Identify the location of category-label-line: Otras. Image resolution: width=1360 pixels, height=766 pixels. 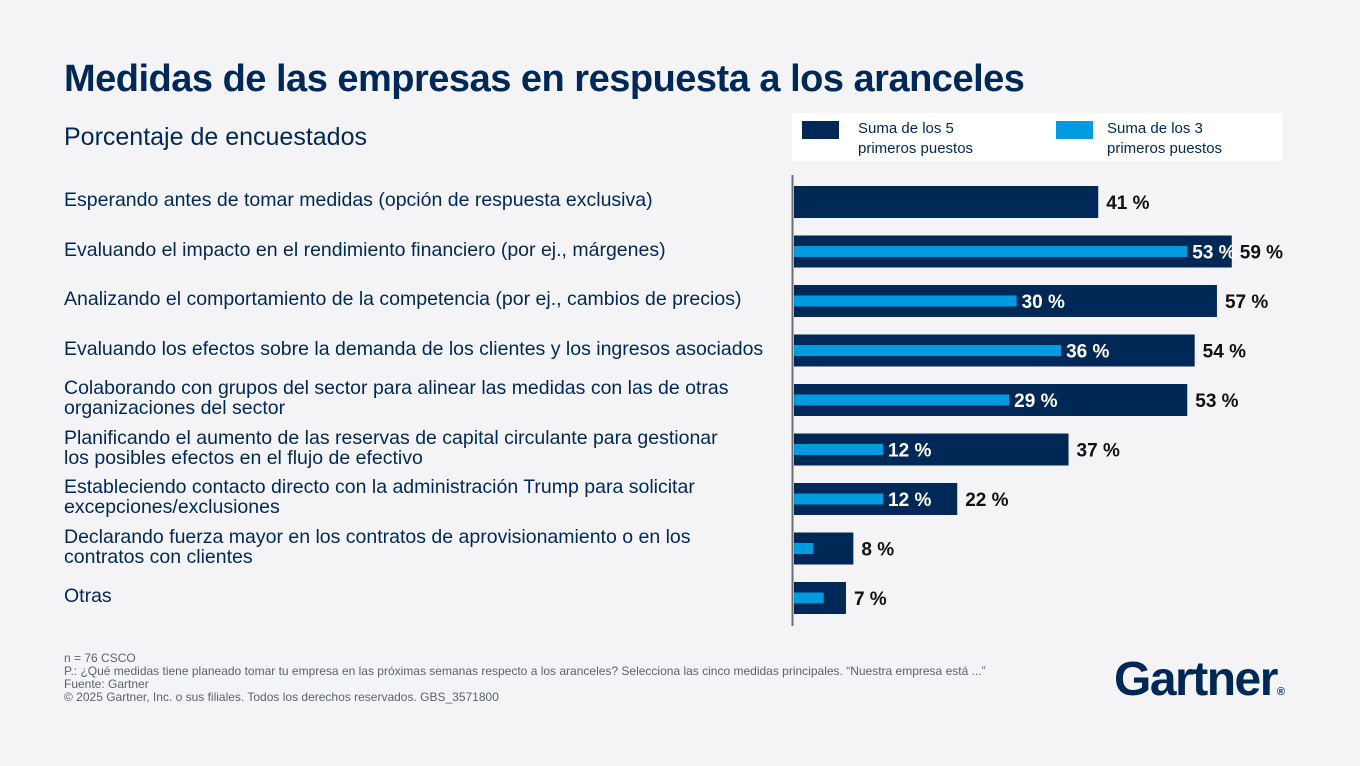
(88, 596).